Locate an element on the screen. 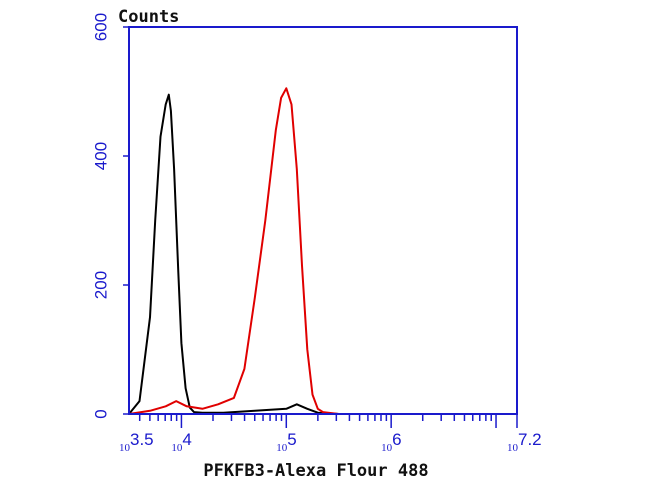 The height and width of the screenshot is (482, 650). x-tick-label: 106 is located at coordinates (391, 442).